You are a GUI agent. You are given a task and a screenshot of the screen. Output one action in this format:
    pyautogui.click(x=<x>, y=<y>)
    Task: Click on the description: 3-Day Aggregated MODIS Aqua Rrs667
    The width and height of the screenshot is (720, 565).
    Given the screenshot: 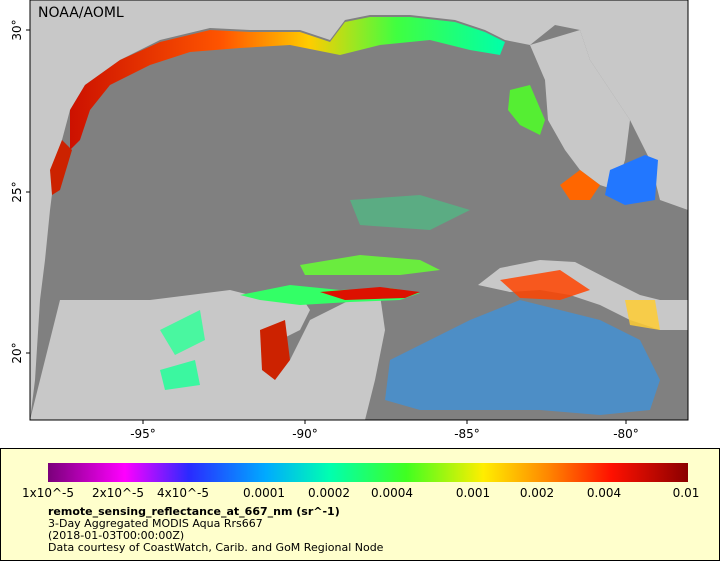 What is the action you would take?
    pyautogui.click(x=155, y=523)
    